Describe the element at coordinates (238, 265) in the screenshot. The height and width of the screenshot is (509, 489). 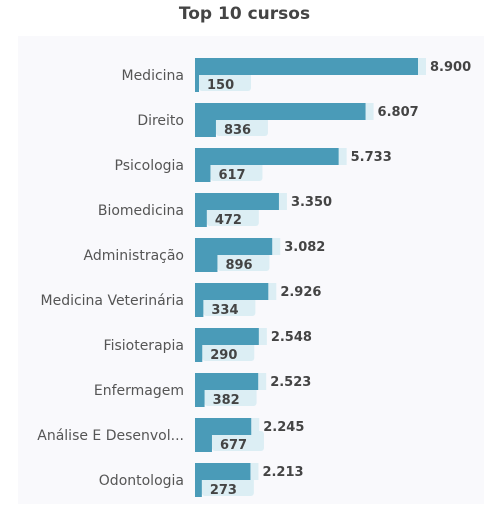
I see `data-label: 896` at that location.